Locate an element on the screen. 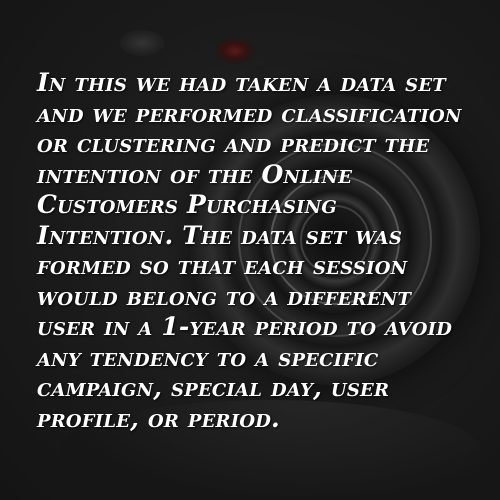 This screenshot has width=500, height=500. lens-ring-inner is located at coordinates (335, 240).